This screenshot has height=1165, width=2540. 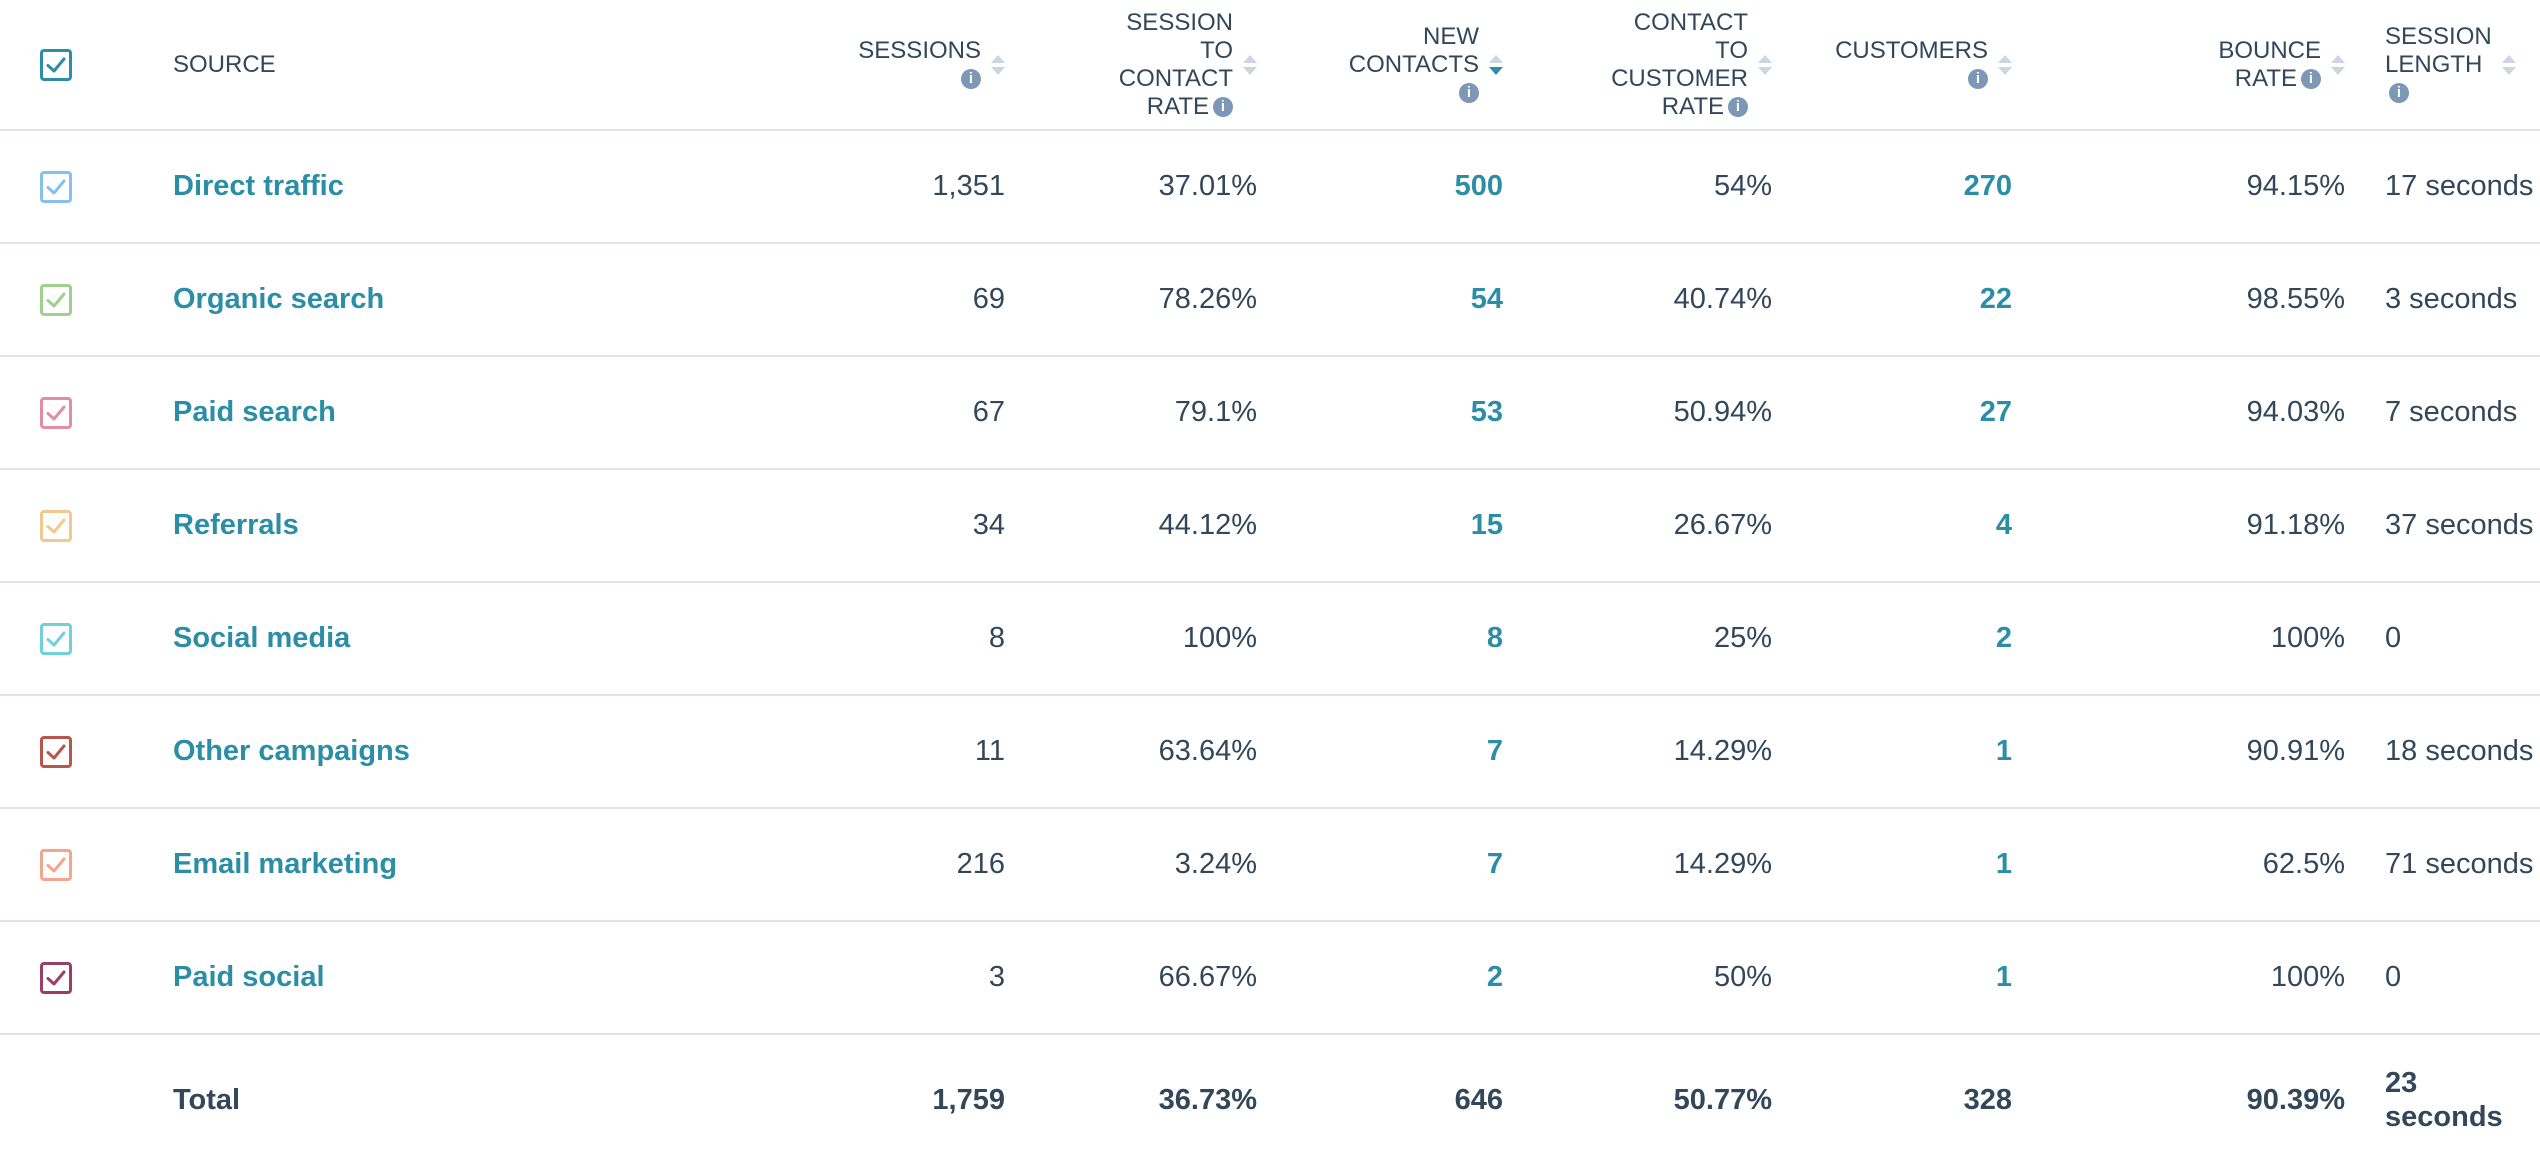 What do you see at coordinates (2444, 1100) in the screenshot?
I see `total-session-length: 23 seconds` at bounding box center [2444, 1100].